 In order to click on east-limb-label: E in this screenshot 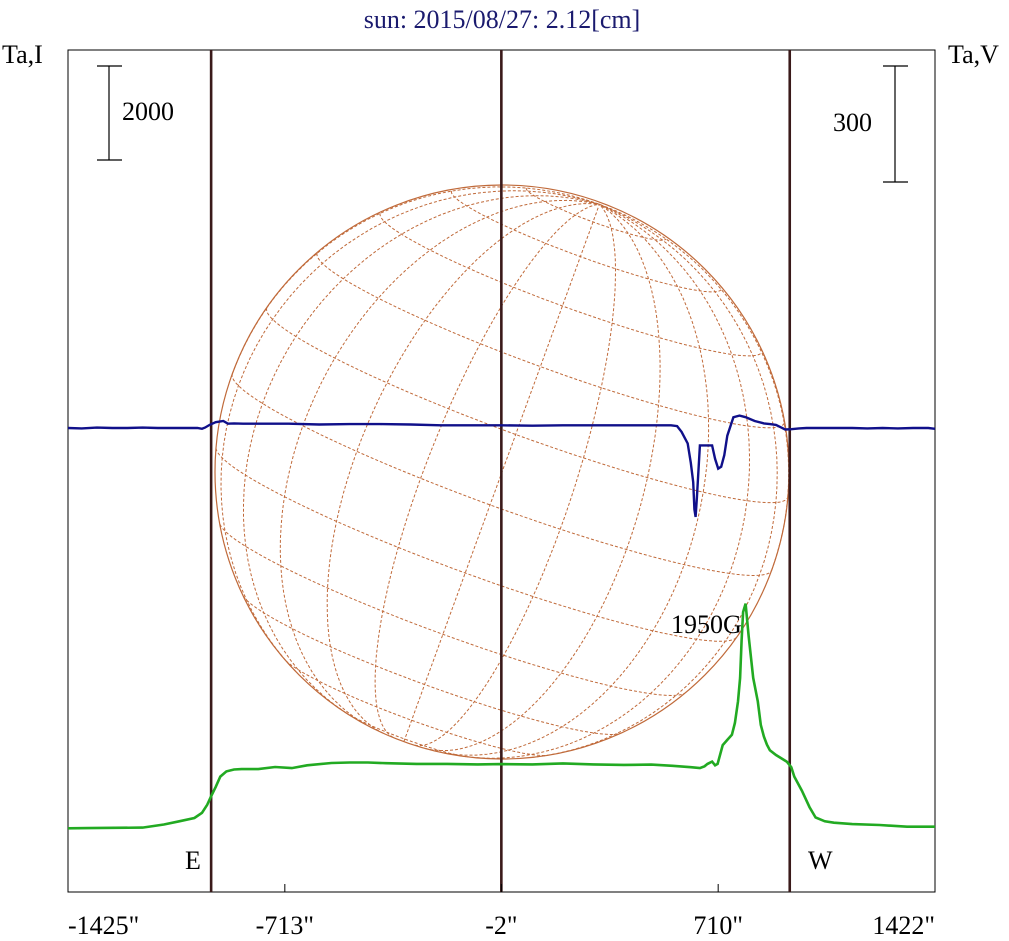, I will do `click(193, 860)`.